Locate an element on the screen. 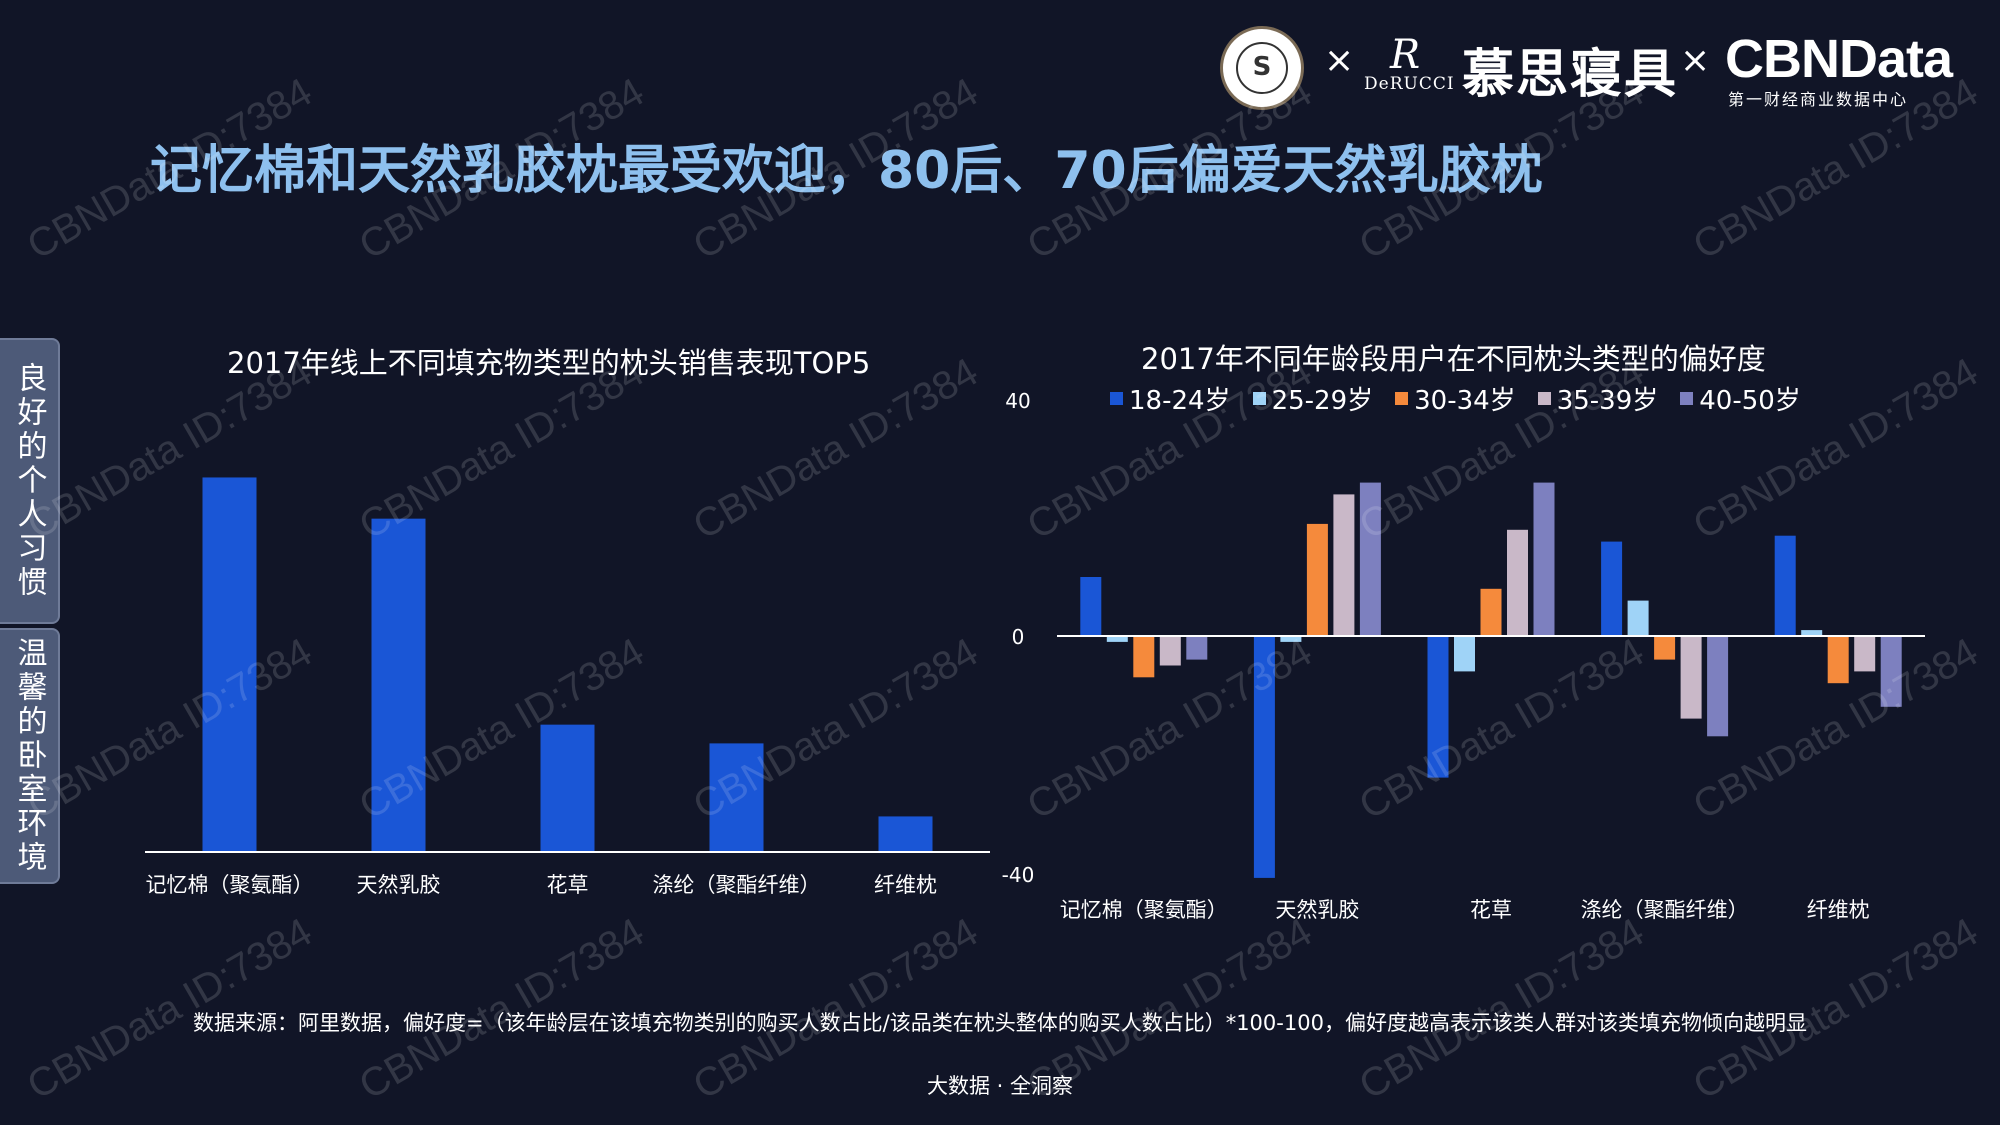 The width and height of the screenshot is (2000, 1125). mousi-logo: 慕思寝具 is located at coordinates (1570, 74).